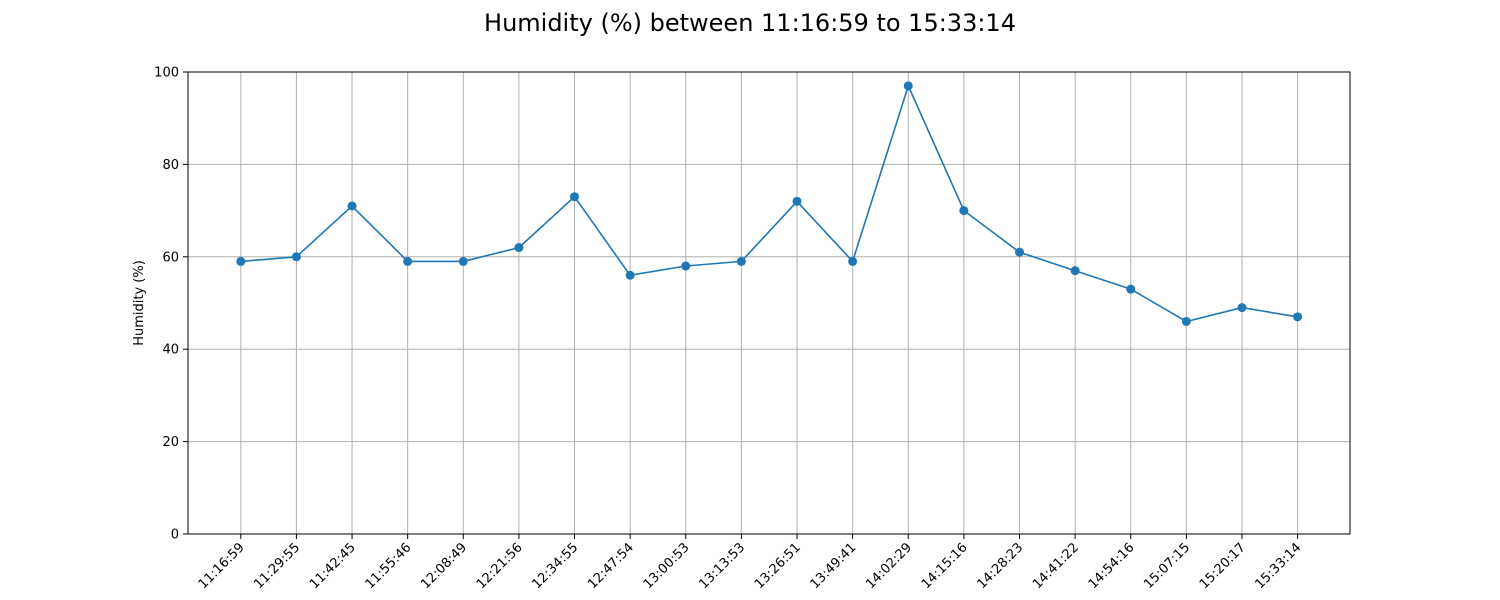 This screenshot has width=1500, height=600. I want to click on x-tick-label: 13:26:51, so click(778, 566).